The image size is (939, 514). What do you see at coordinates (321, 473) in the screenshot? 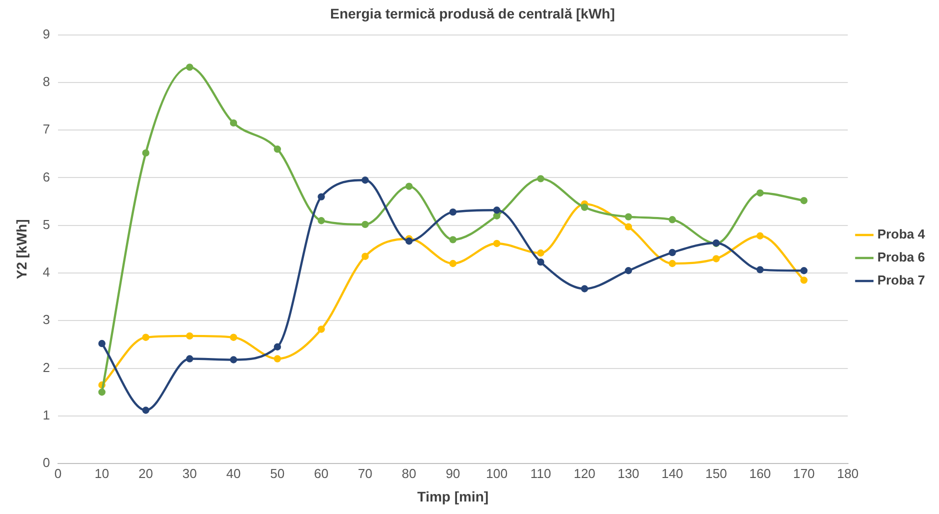
I see `x-tick-label: 60` at bounding box center [321, 473].